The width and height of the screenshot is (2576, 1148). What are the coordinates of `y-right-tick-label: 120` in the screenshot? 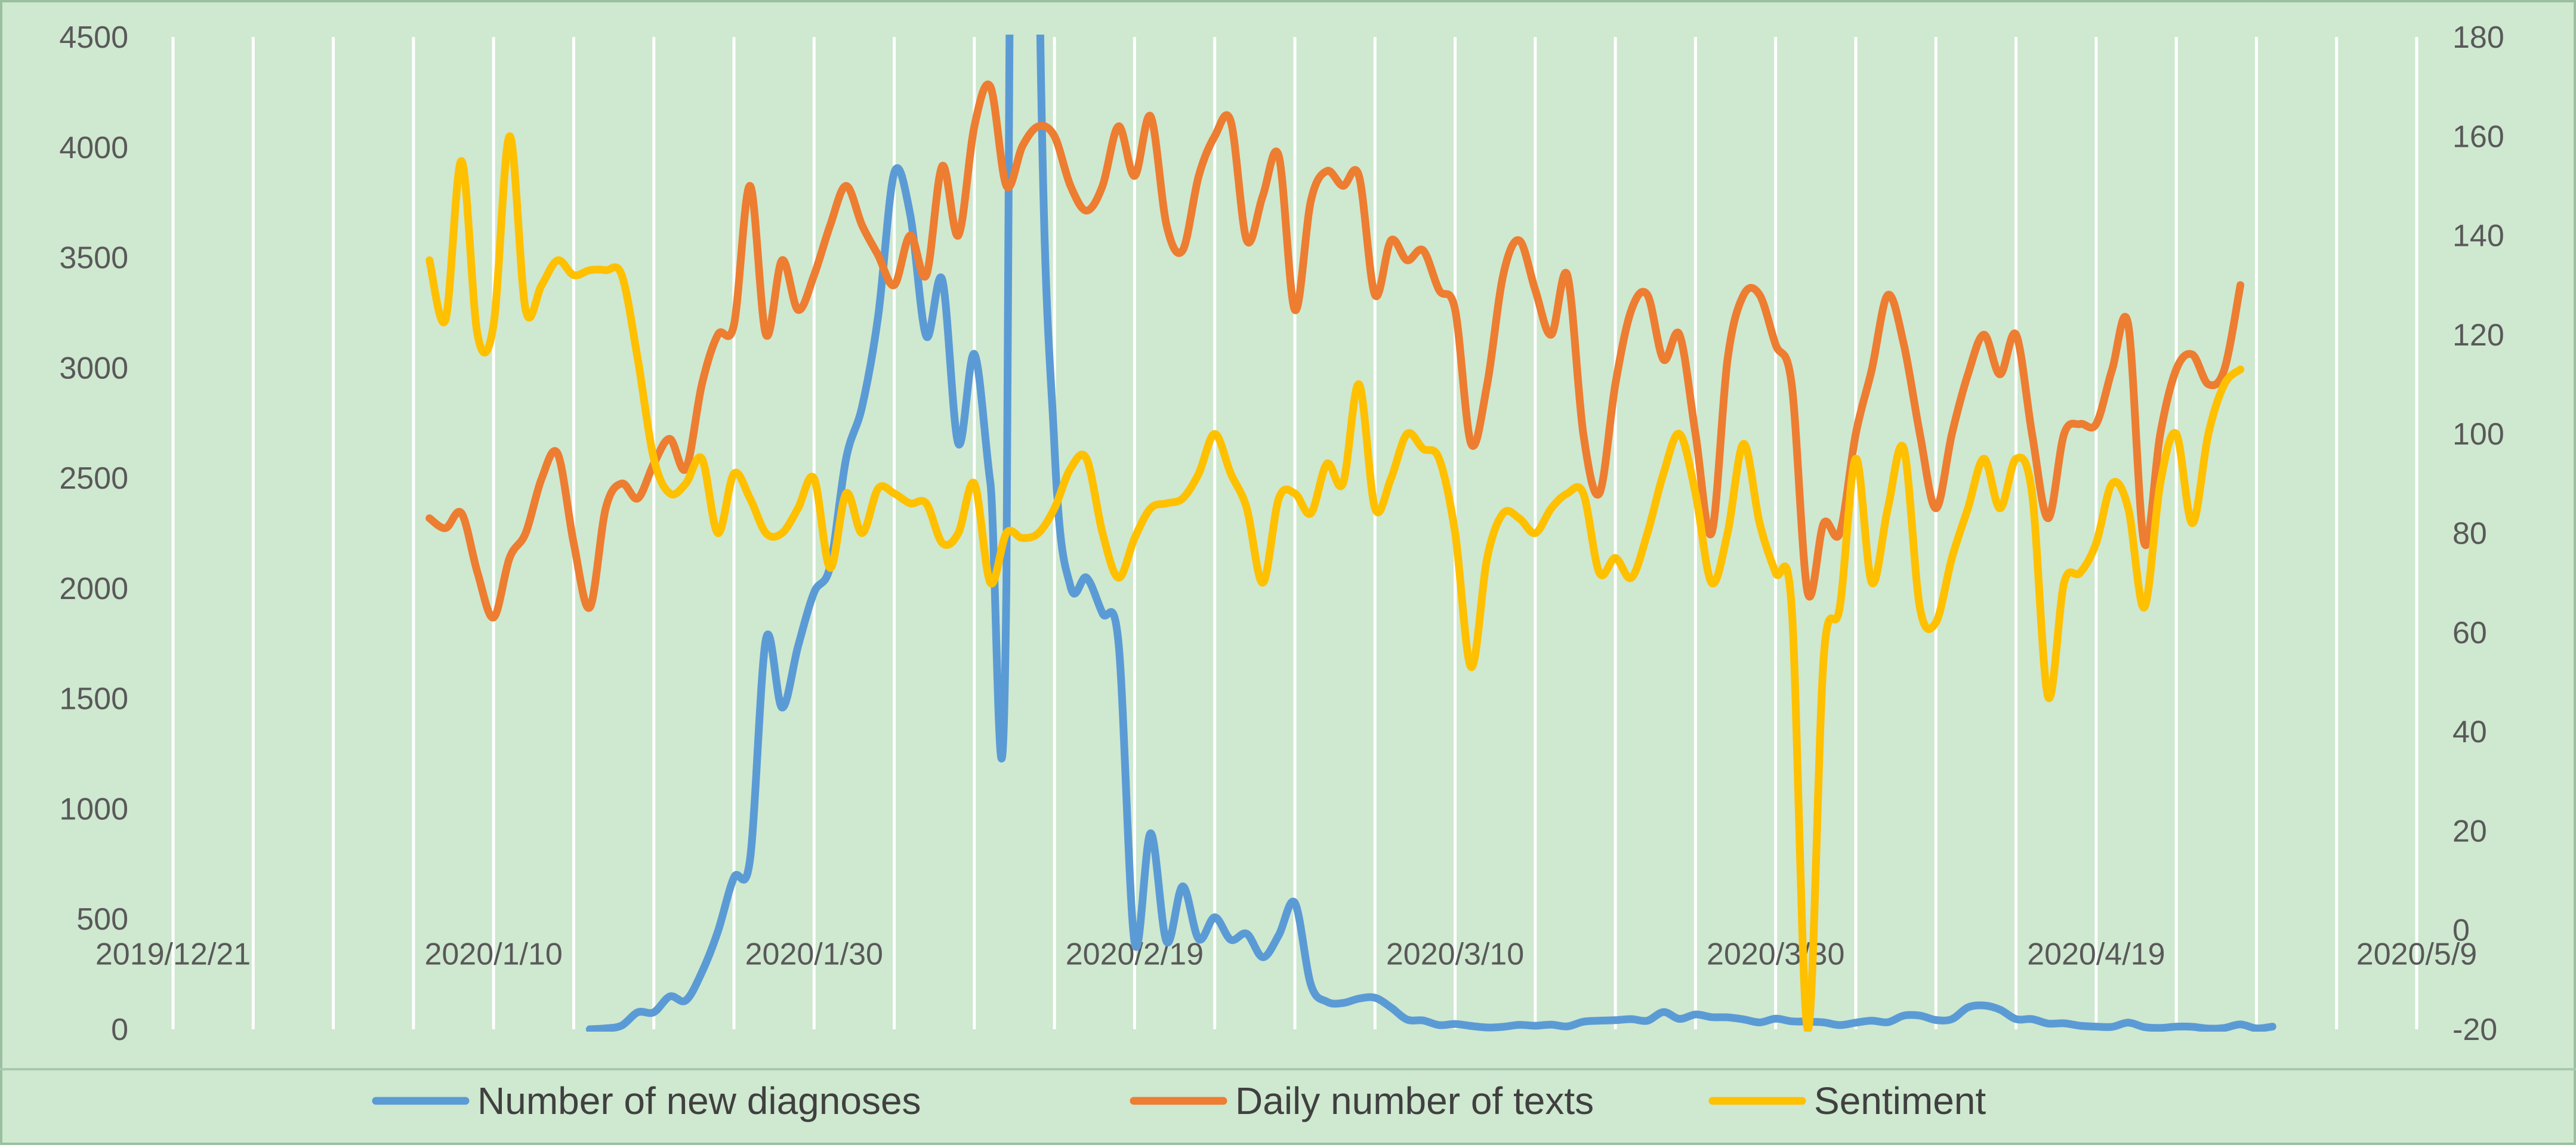 It's located at (2478, 335).